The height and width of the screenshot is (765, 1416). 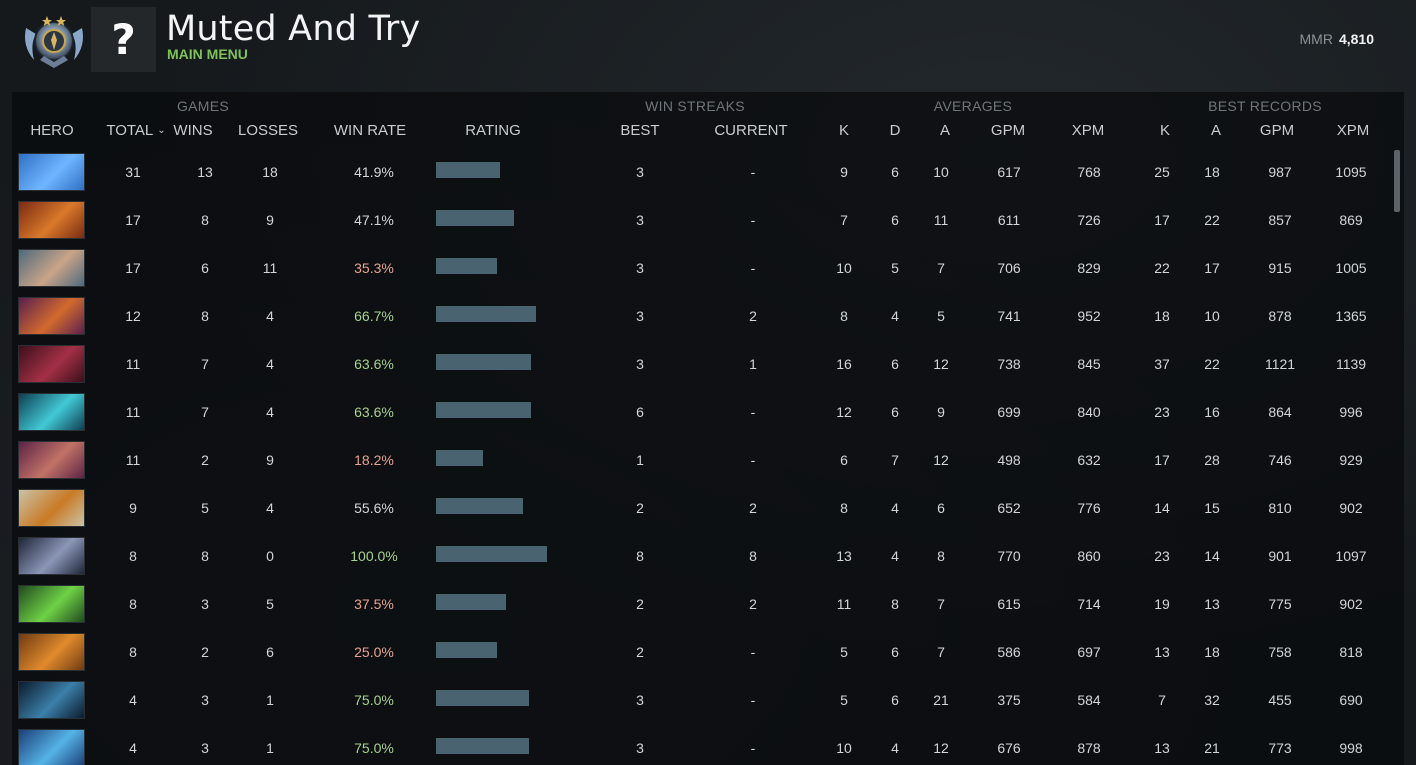 What do you see at coordinates (708, 316) in the screenshot?
I see `table-row: 12 8 4 66.7% 3 2 8 4 5 741 952 18 10 878 1365` at bounding box center [708, 316].